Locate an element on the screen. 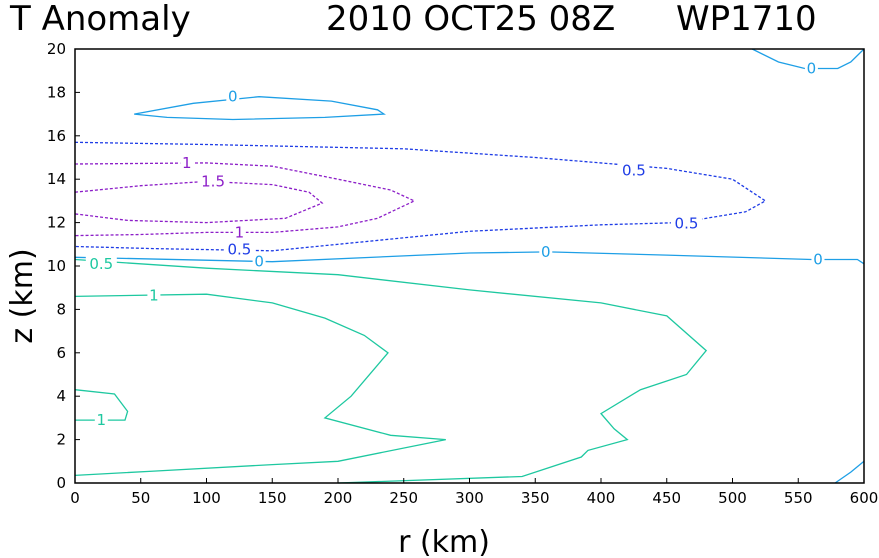 This screenshot has width=879, height=558. x-axis-ticks: 0 50 100 150 200 250 300 350 400 450 500 550 600 is located at coordinates (474, 492).